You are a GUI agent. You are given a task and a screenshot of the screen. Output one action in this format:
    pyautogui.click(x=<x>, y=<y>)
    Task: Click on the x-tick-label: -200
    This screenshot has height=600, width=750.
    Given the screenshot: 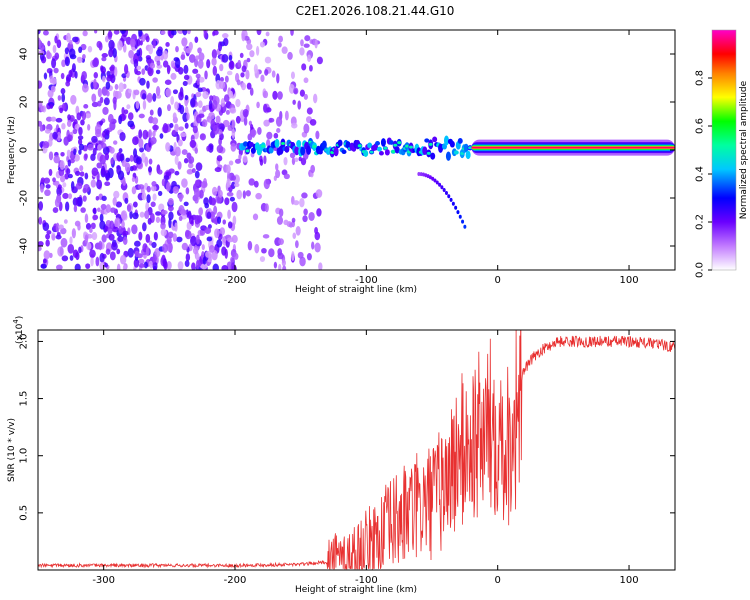 What is the action you would take?
    pyautogui.click(x=235, y=280)
    